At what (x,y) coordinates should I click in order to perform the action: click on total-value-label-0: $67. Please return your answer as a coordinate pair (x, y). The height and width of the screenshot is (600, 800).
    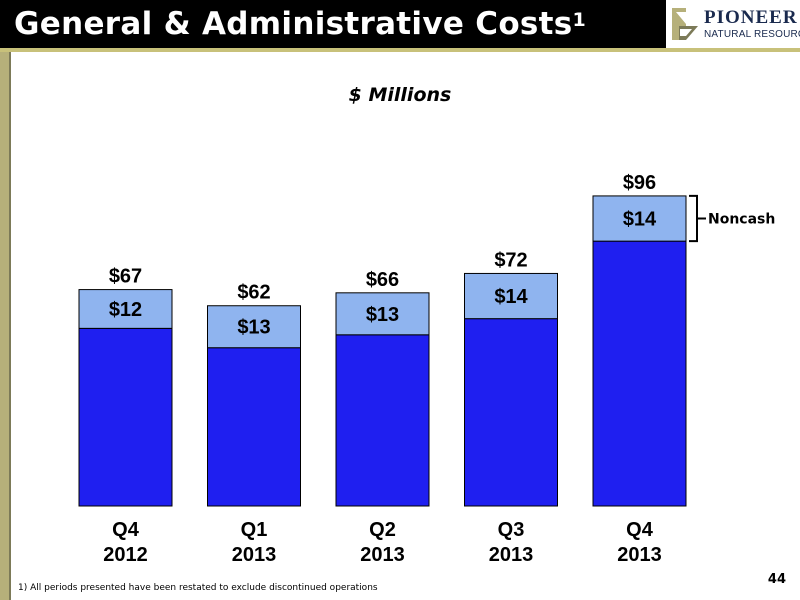
    Looking at the image, I should click on (125, 277).